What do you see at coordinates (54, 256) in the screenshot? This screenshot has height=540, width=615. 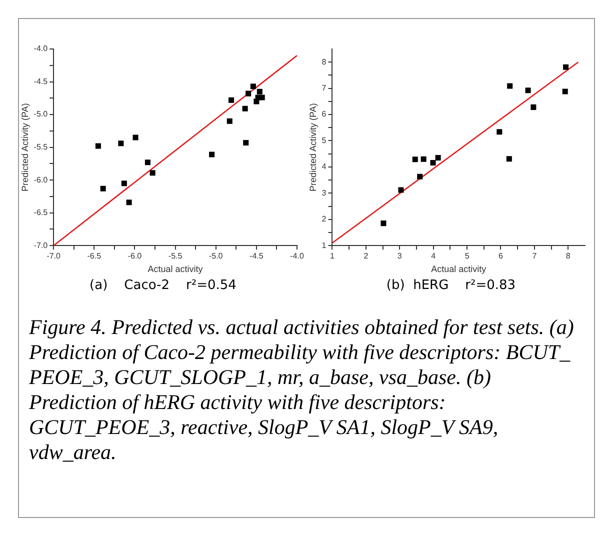 I see `x-tick-label: -7.0` at bounding box center [54, 256].